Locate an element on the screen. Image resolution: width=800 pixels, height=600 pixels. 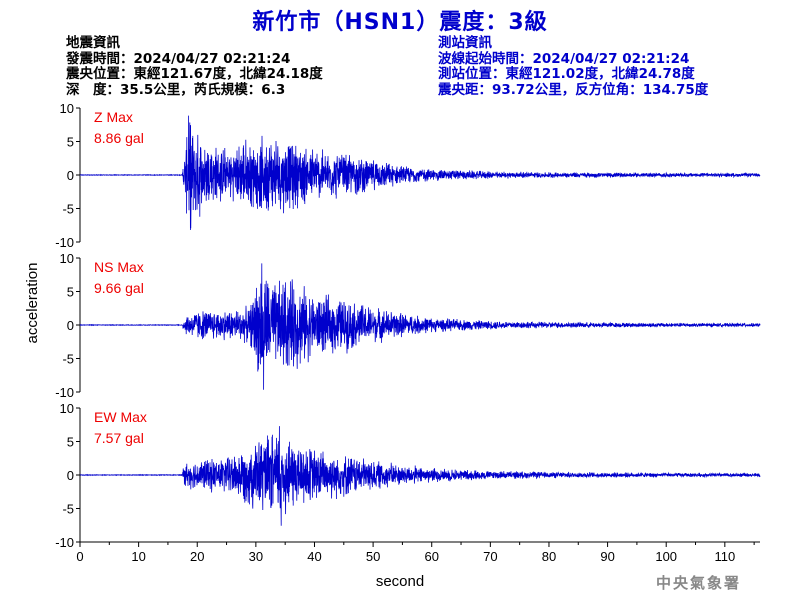
origin-time: 發震時間：2024/04/27 02:21:24 is located at coordinates (178, 58).